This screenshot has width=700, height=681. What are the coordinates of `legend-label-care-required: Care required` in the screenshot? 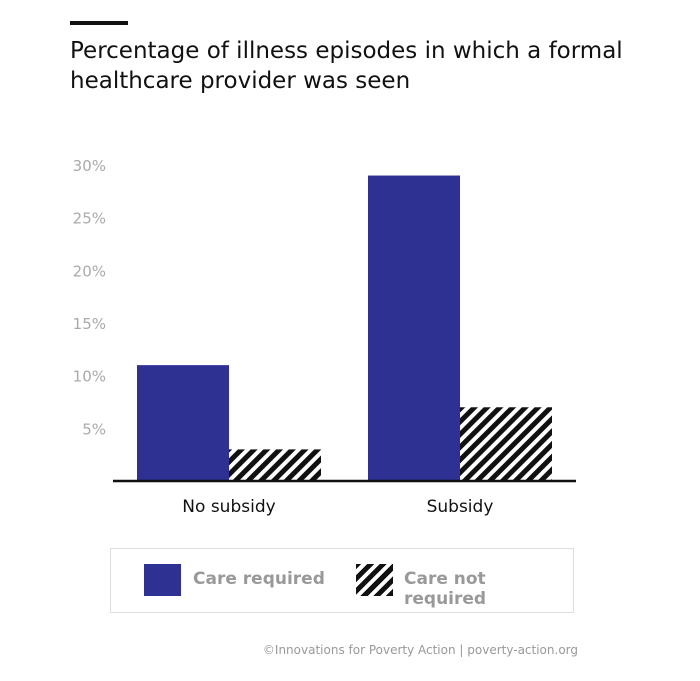 It's located at (259, 579).